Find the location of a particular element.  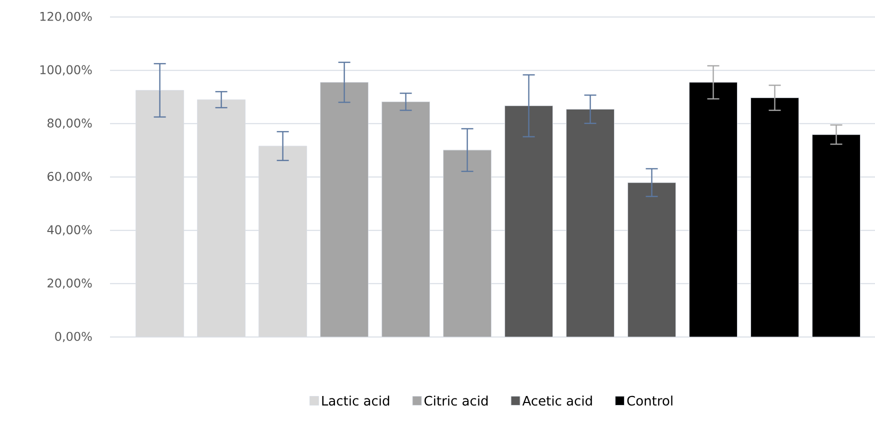

y-tick-label: 40,00% is located at coordinates (69, 230).